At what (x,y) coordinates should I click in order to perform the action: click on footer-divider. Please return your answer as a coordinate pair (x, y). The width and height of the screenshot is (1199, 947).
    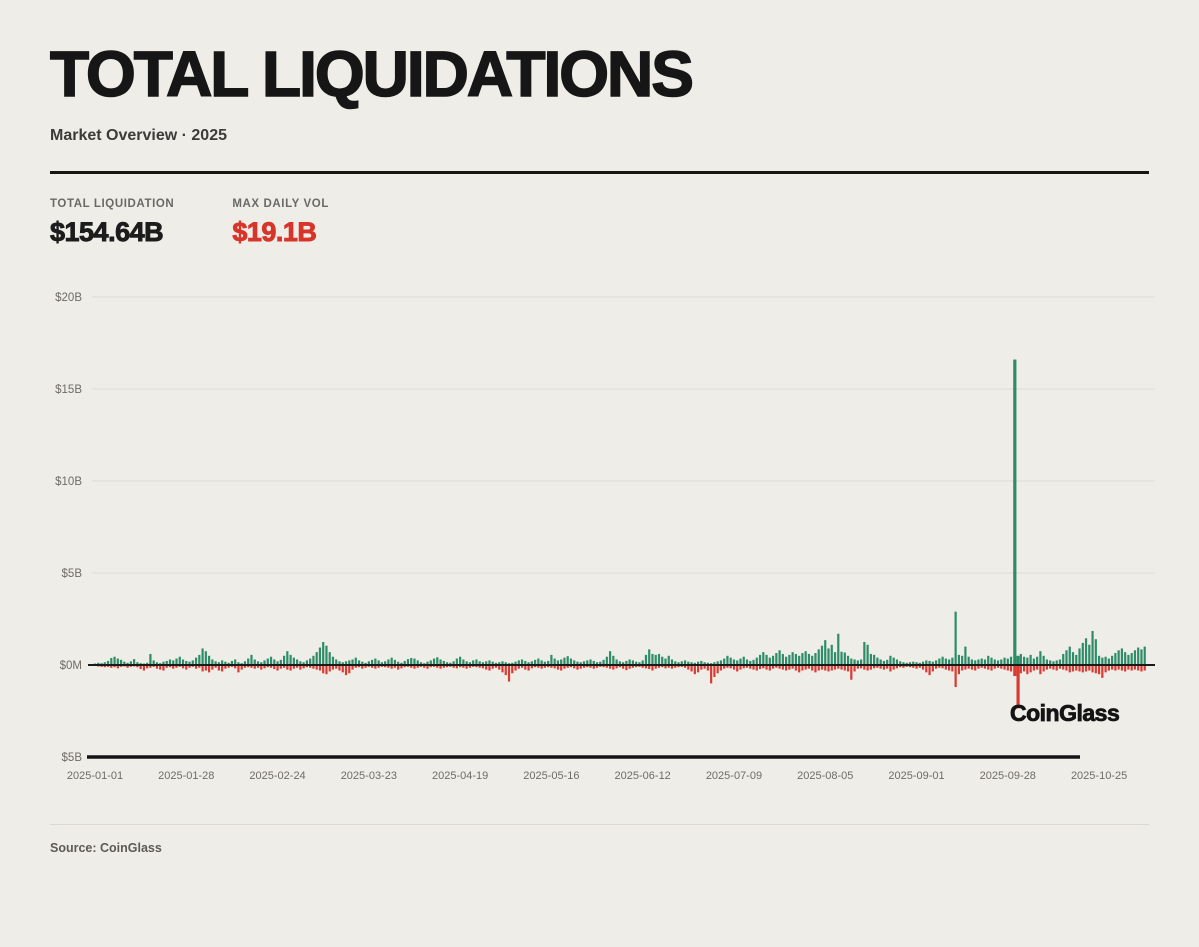
    Looking at the image, I should click on (599, 825).